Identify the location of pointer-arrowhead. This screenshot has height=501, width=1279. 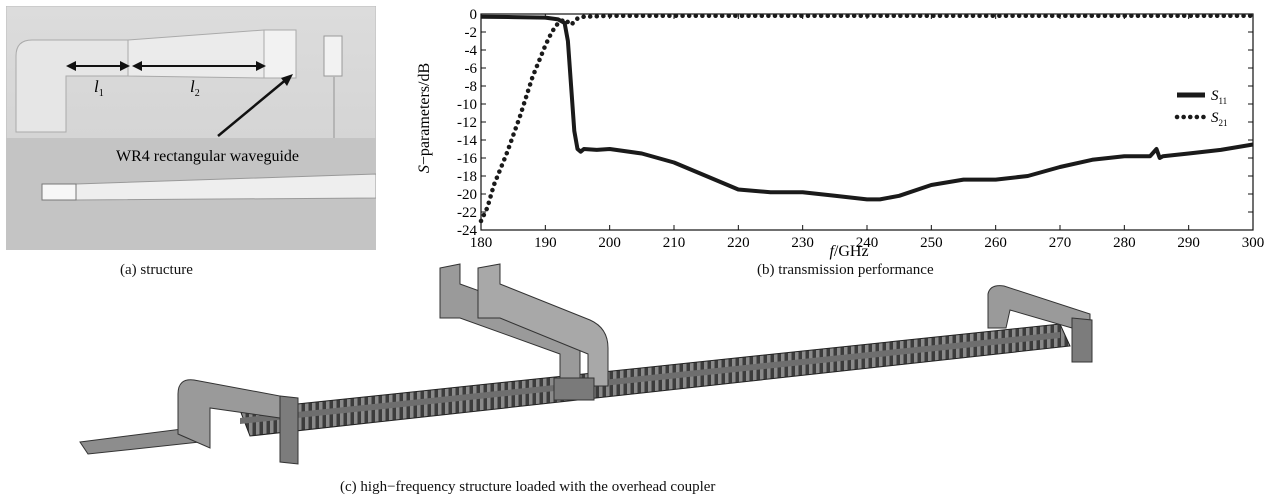
(287, 80).